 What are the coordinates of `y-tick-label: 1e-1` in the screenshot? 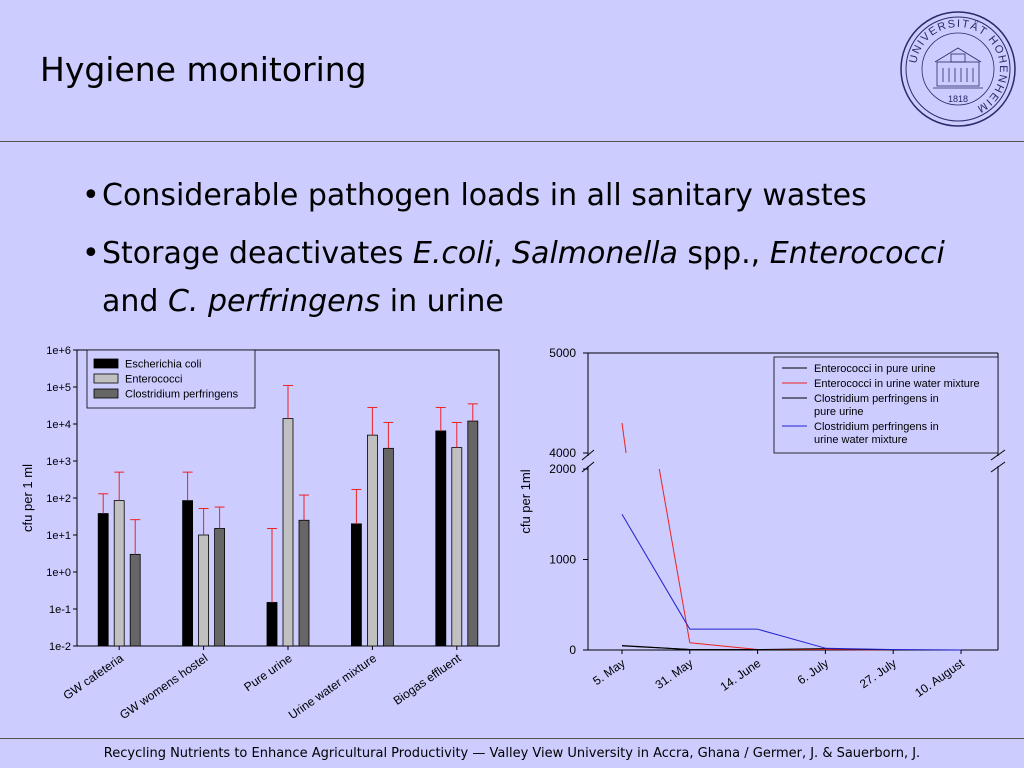 It's located at (60, 610).